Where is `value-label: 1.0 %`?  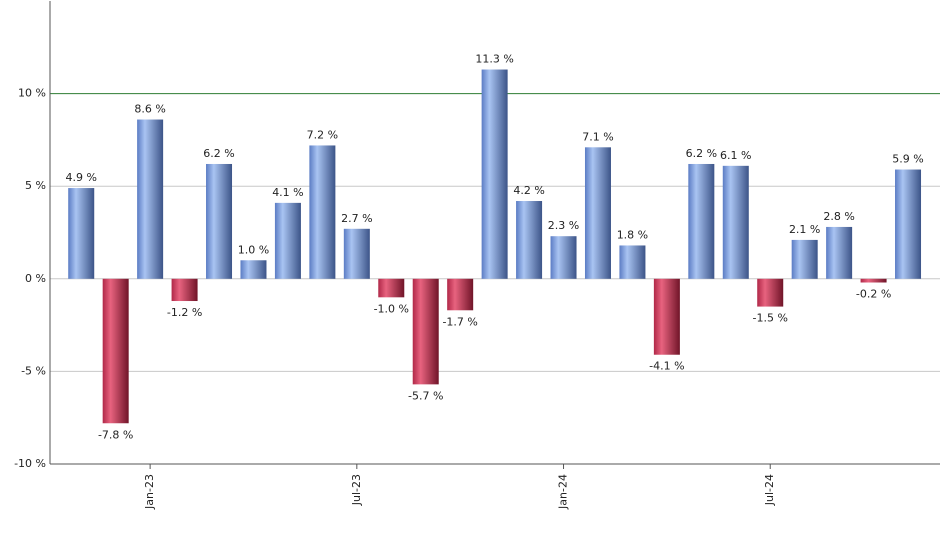
value-label: 1.0 % is located at coordinates (253, 249).